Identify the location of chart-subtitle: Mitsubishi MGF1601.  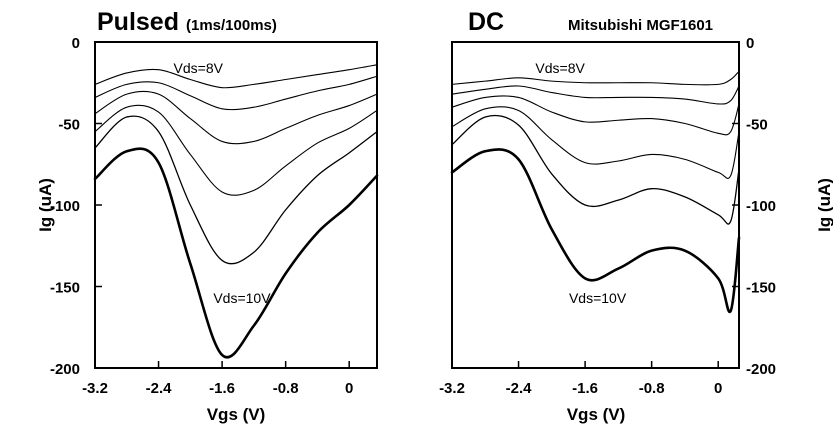
(640, 25).